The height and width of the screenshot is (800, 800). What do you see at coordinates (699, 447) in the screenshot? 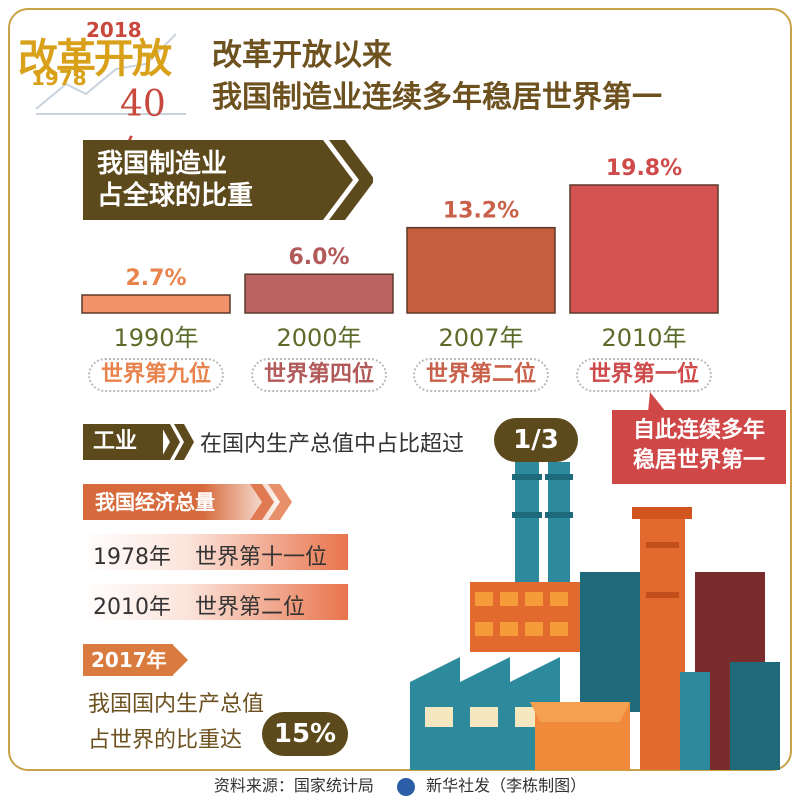
I see `callout-box: 自此连续多年 稳居世界第一` at bounding box center [699, 447].